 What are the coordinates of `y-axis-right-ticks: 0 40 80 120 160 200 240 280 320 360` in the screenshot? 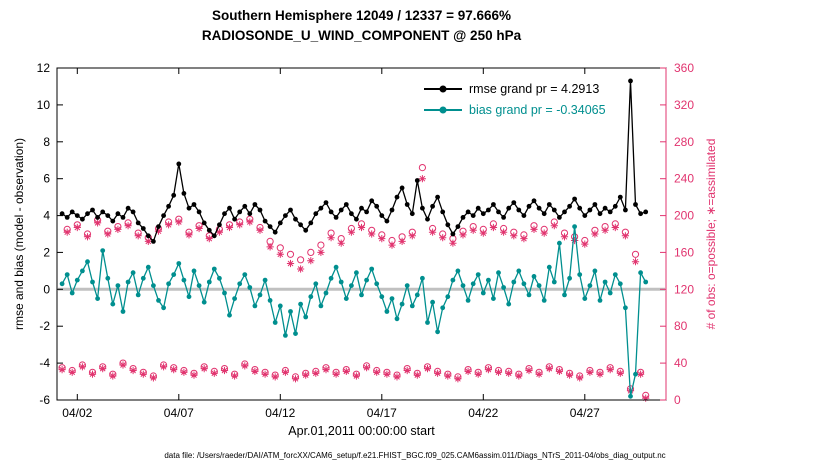 It's located at (677, 234).